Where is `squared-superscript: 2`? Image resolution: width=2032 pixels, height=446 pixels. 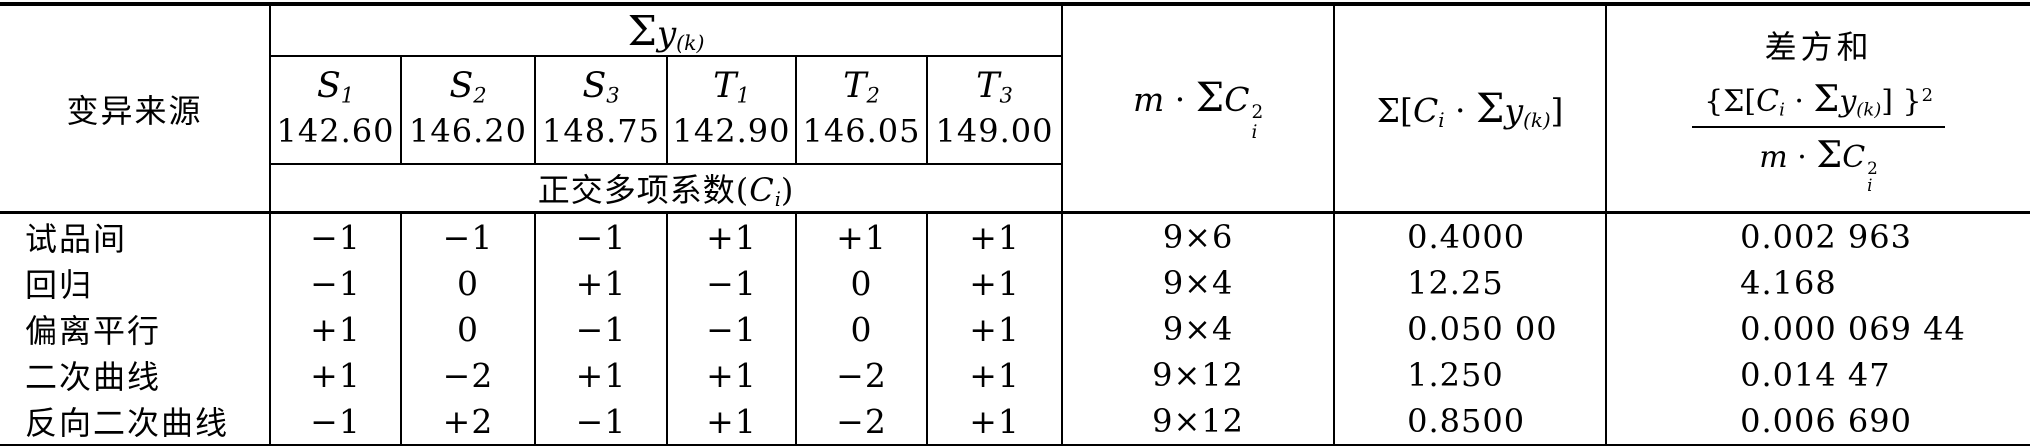
squared-superscript: 2 is located at coordinates (1927, 96).